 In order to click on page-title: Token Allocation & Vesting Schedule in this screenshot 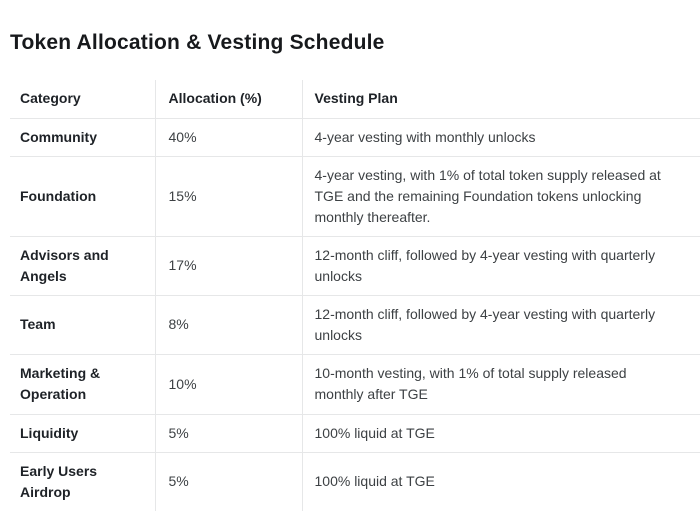, I will do `click(197, 42)`.